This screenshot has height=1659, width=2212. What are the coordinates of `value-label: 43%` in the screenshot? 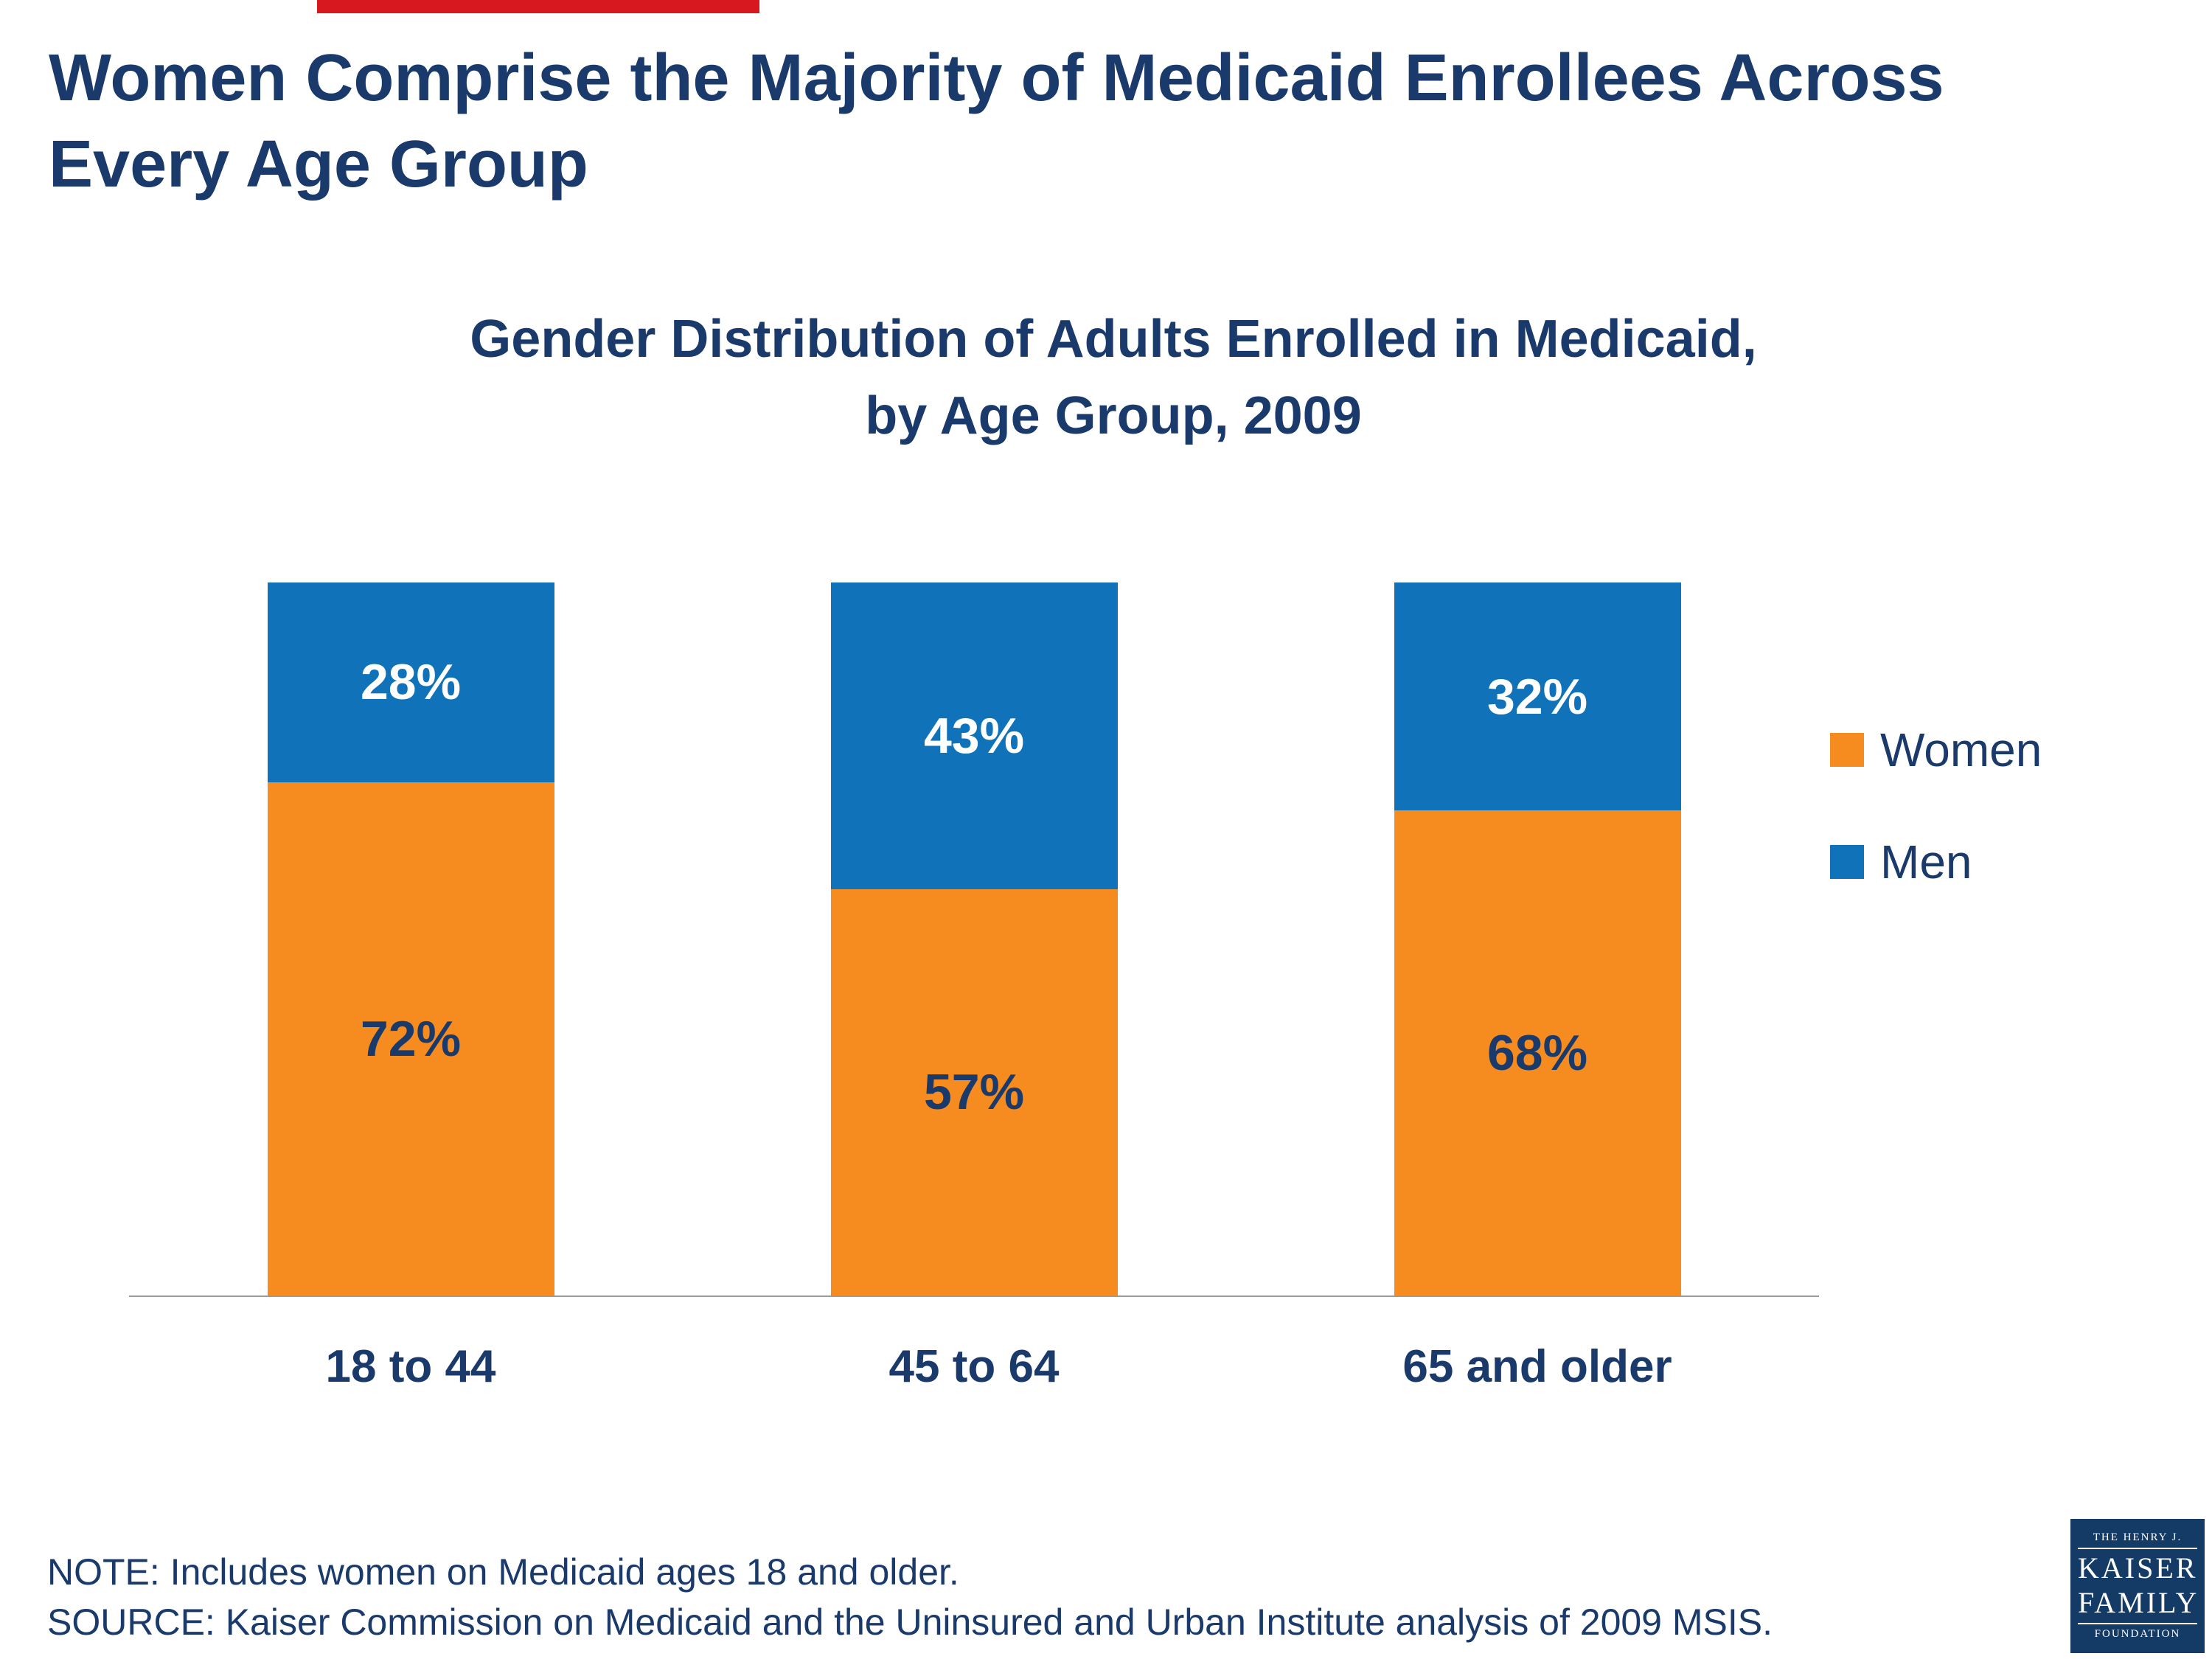 It's located at (974, 735).